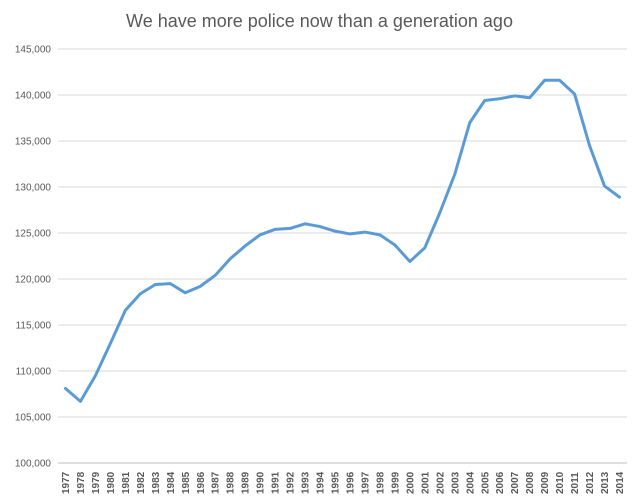  What do you see at coordinates (470, 482) in the screenshot?
I see `x-tick-label: 2004` at bounding box center [470, 482].